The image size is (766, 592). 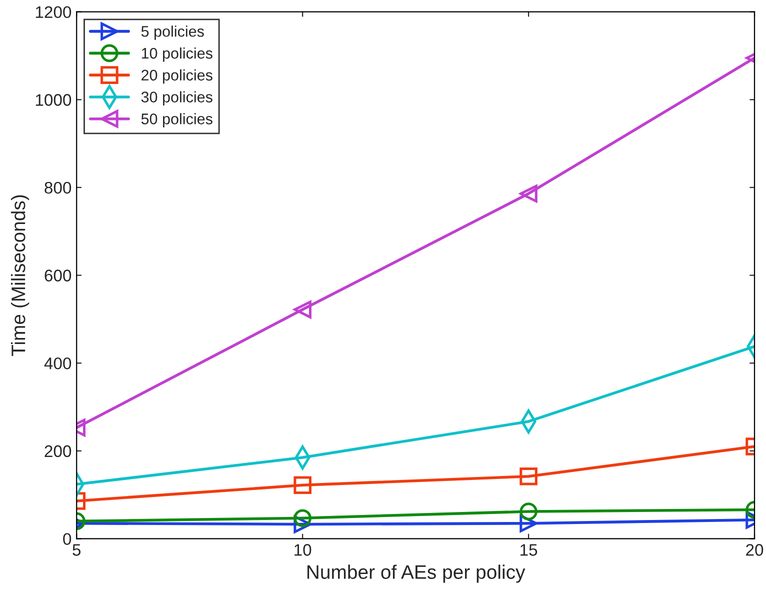 What do you see at coordinates (20, 275) in the screenshot?
I see `y-axis-title: Time (Miliseconds)` at bounding box center [20, 275].